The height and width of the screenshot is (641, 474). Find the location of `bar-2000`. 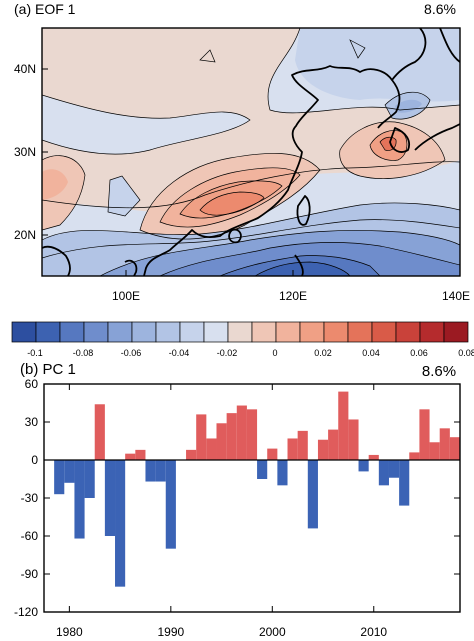

bar-2000 is located at coordinates (272, 454).